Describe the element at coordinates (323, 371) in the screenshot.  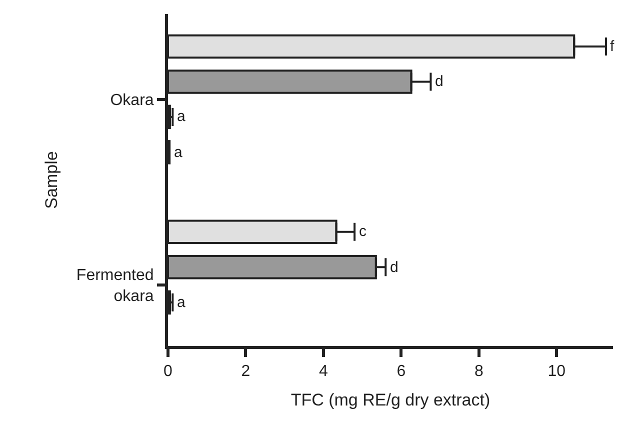
I see `x-tick-label: 4` at that location.